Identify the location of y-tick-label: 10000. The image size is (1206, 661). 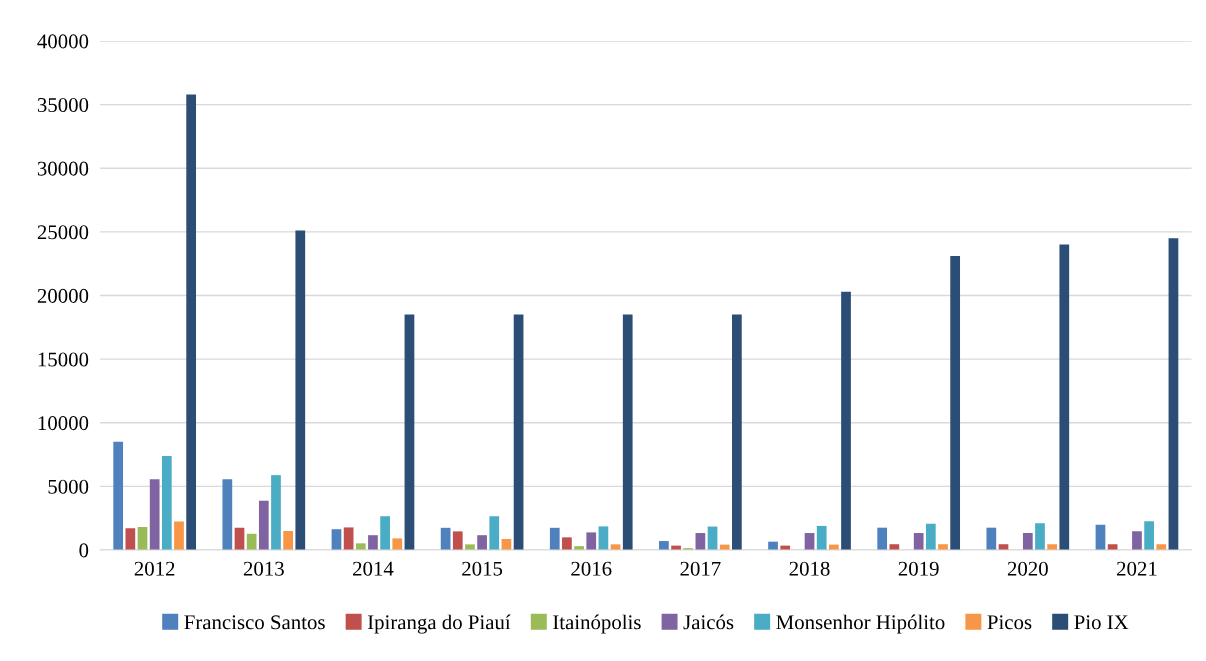
(63, 423).